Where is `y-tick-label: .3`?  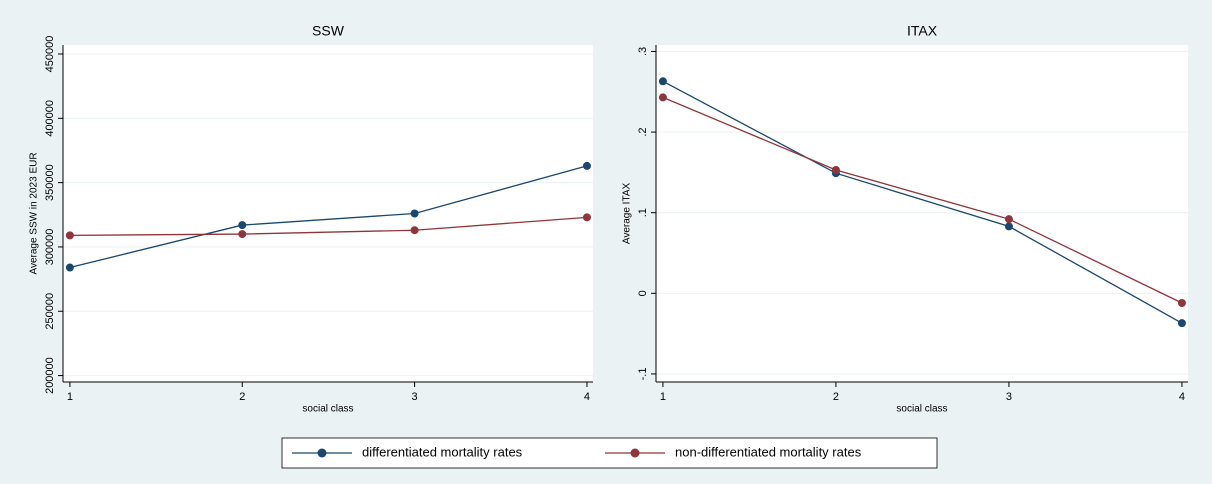 y-tick-label: .3 is located at coordinates (643, 51).